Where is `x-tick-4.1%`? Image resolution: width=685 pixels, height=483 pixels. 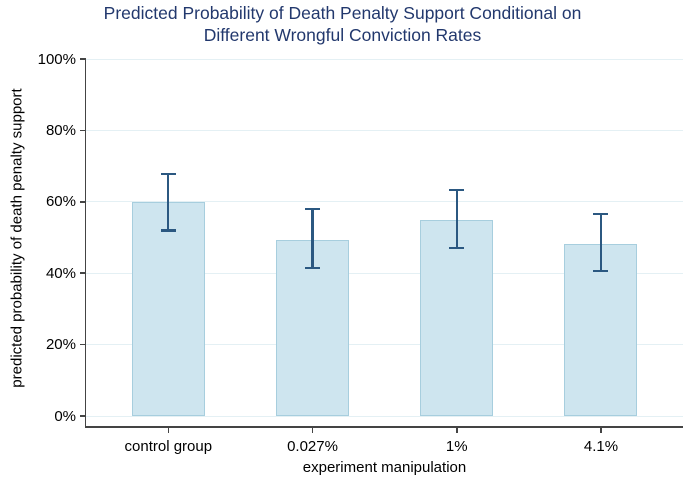
x-tick-4.1% is located at coordinates (601, 430).